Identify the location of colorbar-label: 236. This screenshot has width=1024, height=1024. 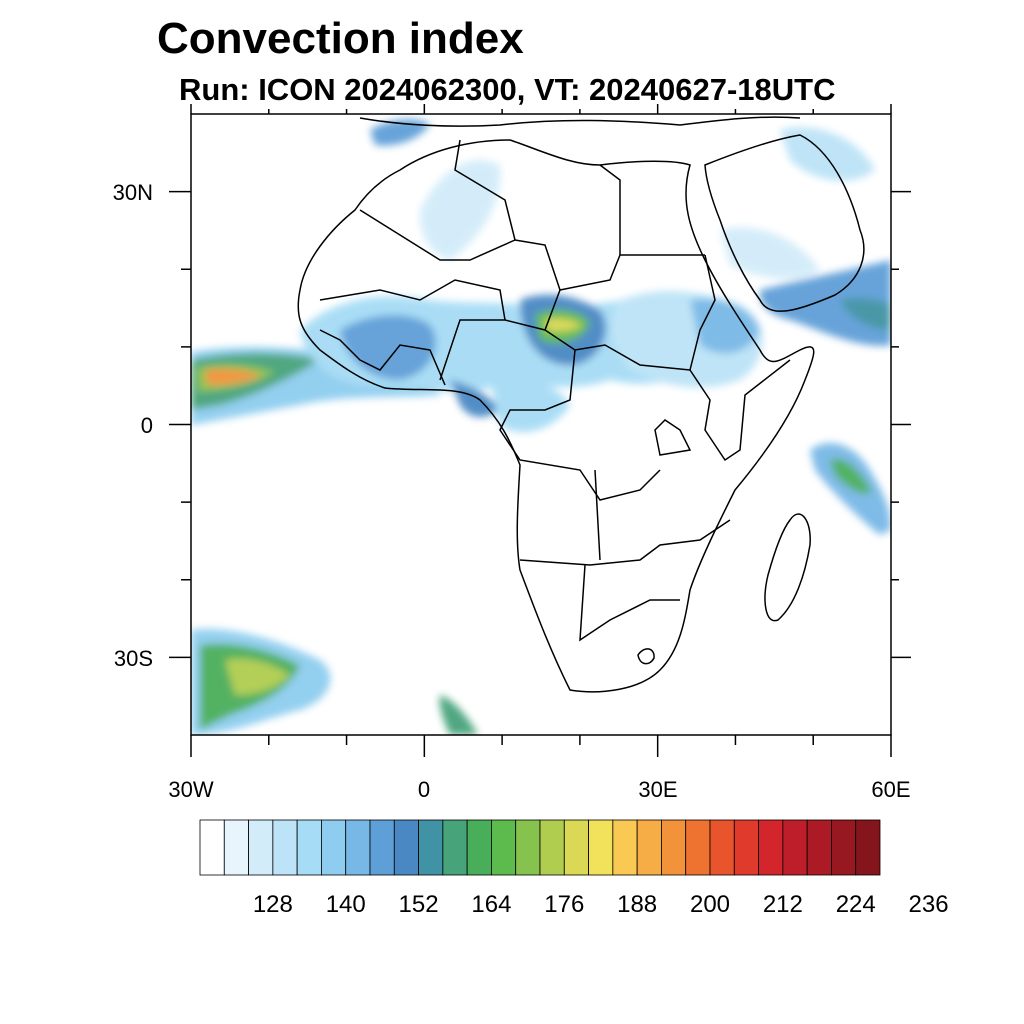
(929, 904).